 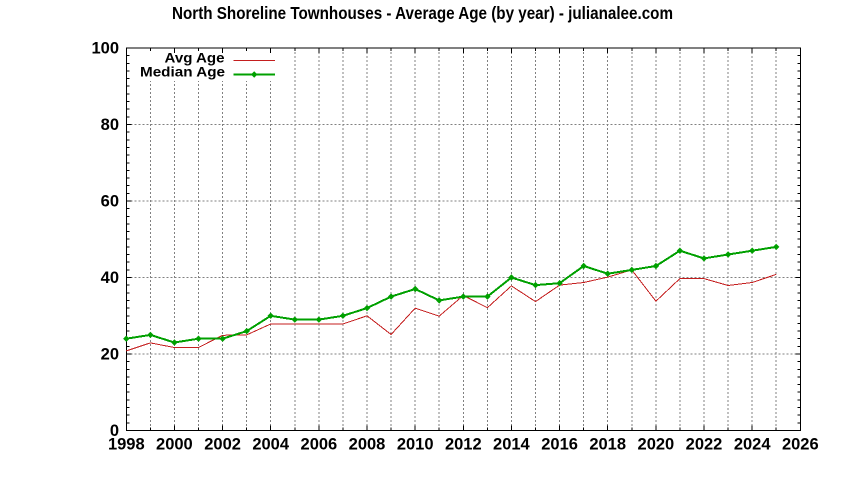 I want to click on svg-text: 2010, so click(x=415, y=445).